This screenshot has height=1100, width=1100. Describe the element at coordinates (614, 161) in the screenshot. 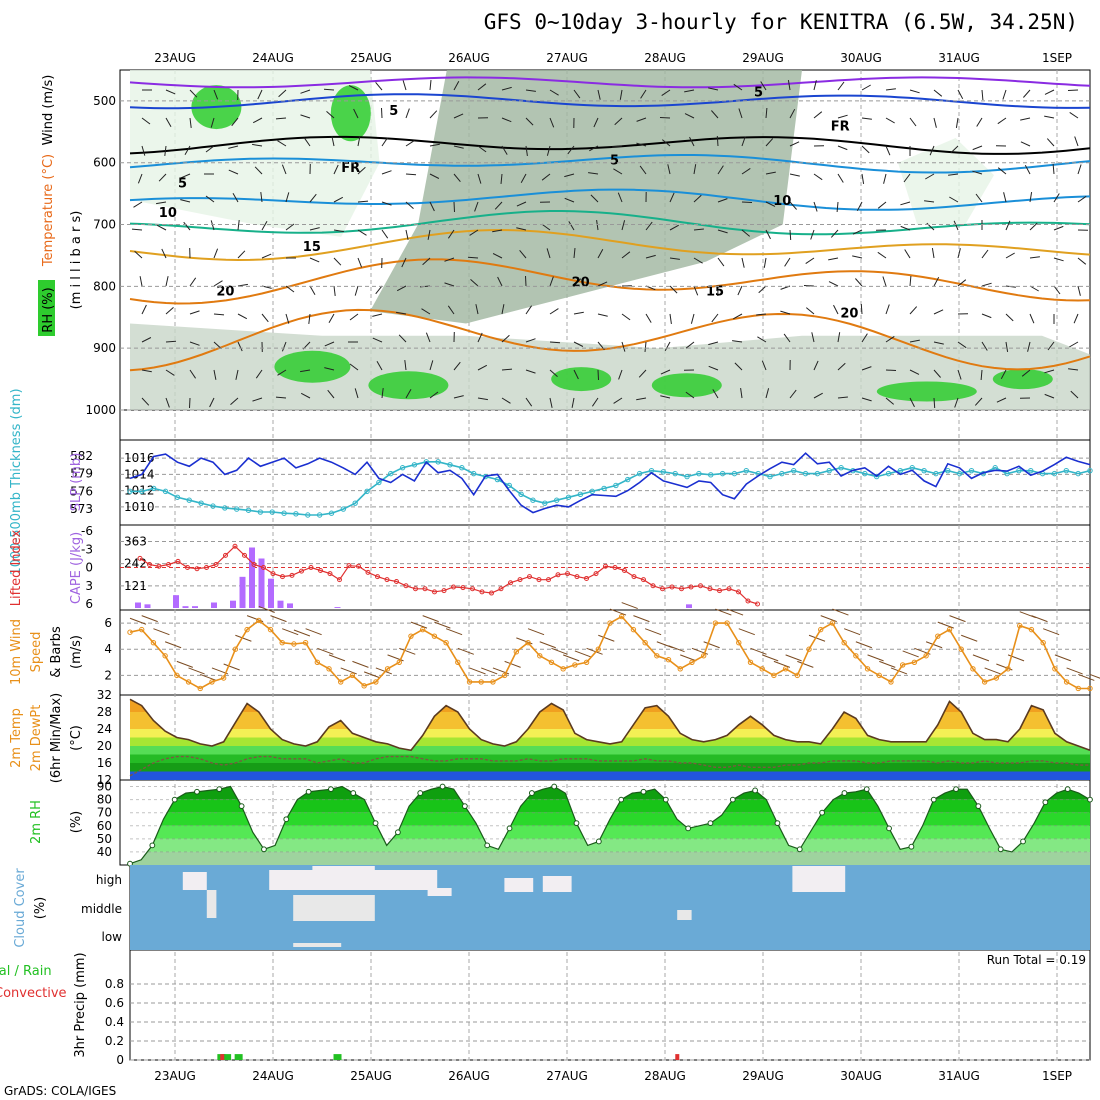

I see `contour-label: 5` at that location.